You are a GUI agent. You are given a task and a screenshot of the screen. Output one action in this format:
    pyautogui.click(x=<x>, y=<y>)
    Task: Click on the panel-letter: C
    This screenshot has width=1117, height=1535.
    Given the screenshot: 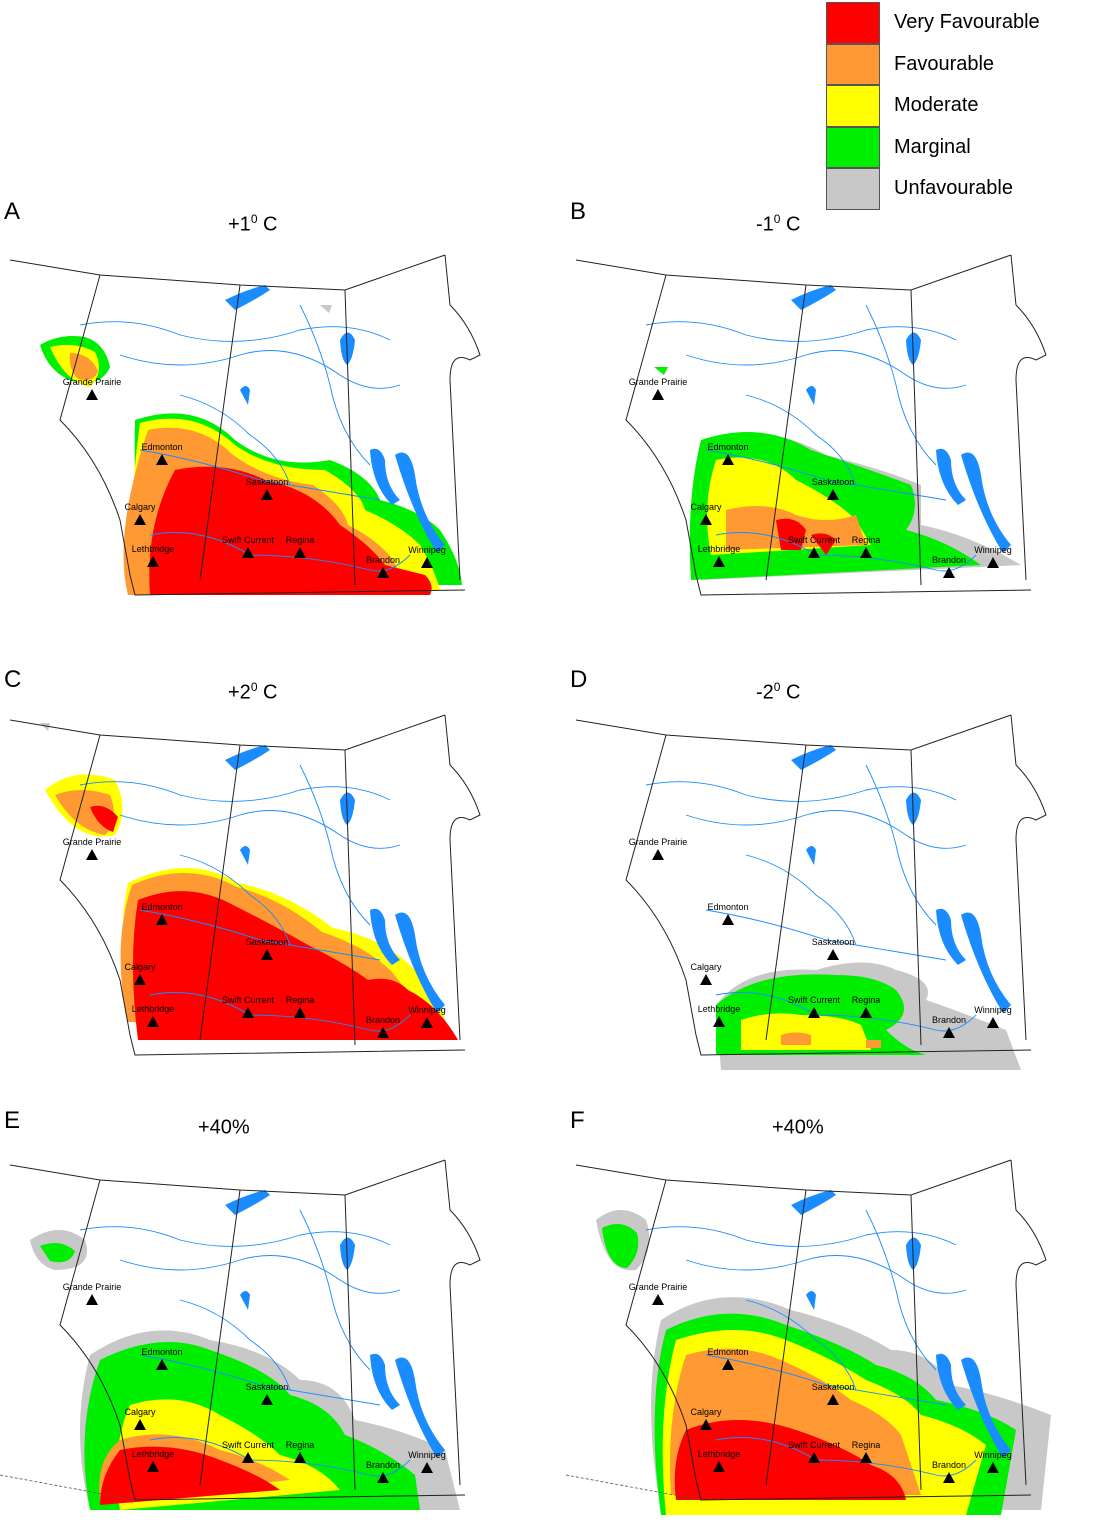 What is the action you would take?
    pyautogui.click(x=13, y=679)
    